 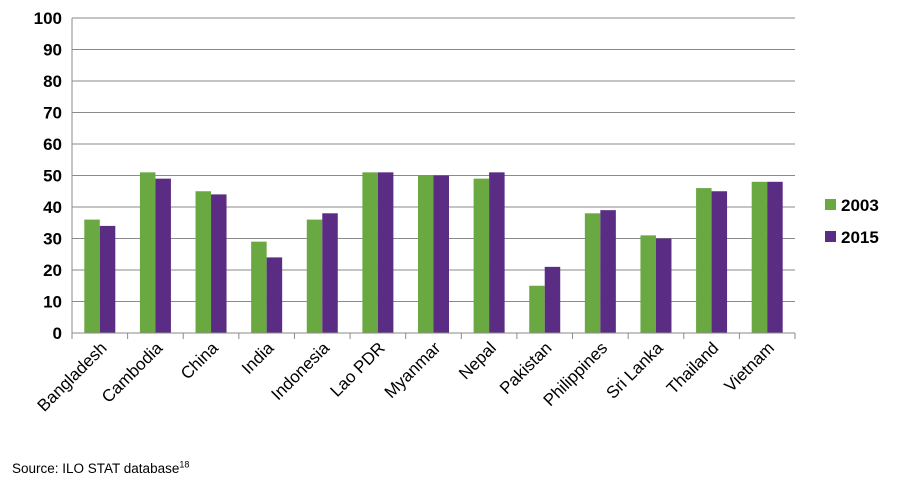 I want to click on source-text: Source: ILO STAT database, so click(x=96, y=468).